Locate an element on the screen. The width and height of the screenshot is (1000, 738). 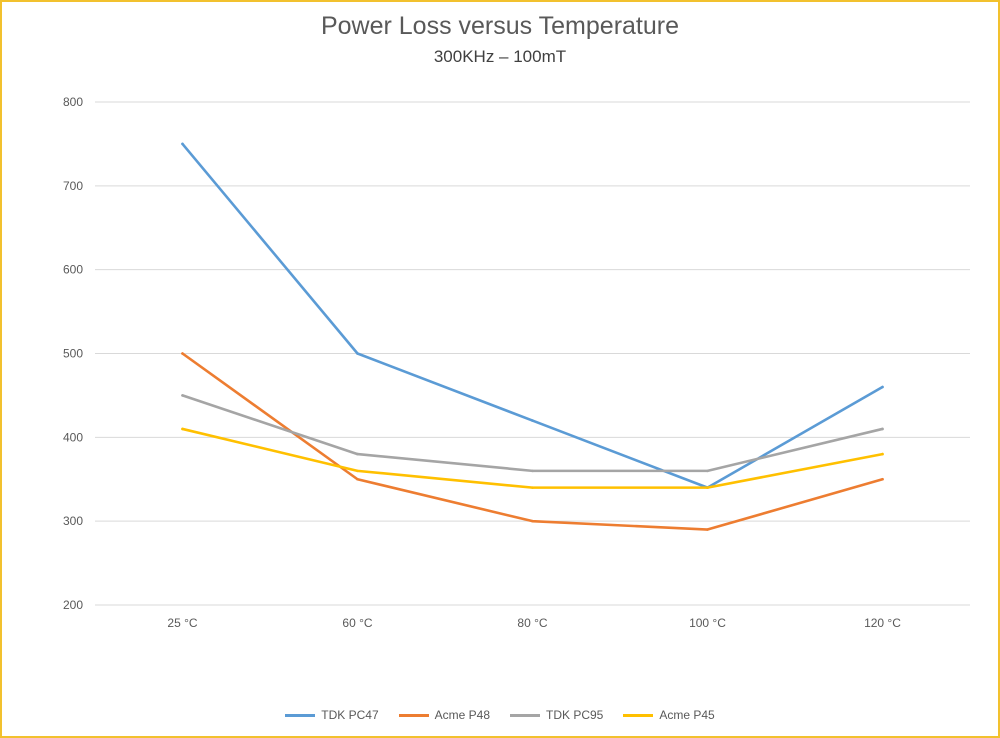
y-tick-label: 200 is located at coordinates (73, 605).